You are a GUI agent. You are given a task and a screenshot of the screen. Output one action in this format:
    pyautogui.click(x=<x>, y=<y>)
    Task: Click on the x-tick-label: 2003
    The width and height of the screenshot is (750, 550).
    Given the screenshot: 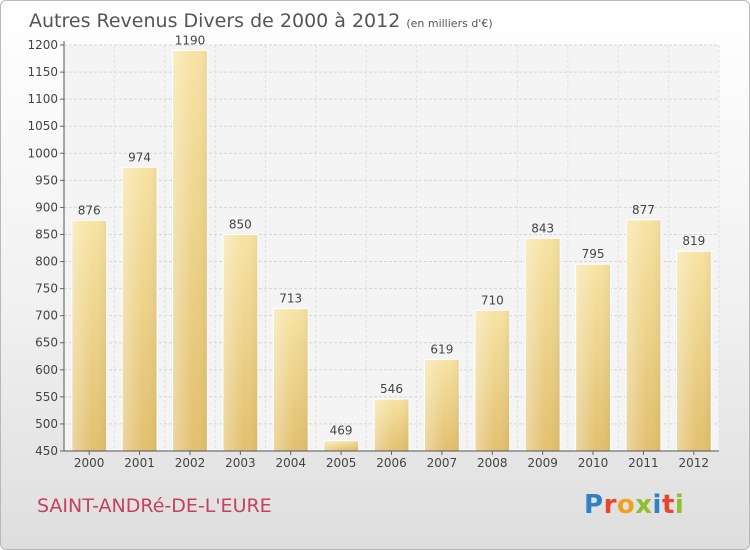 What is the action you would take?
    pyautogui.click(x=240, y=463)
    